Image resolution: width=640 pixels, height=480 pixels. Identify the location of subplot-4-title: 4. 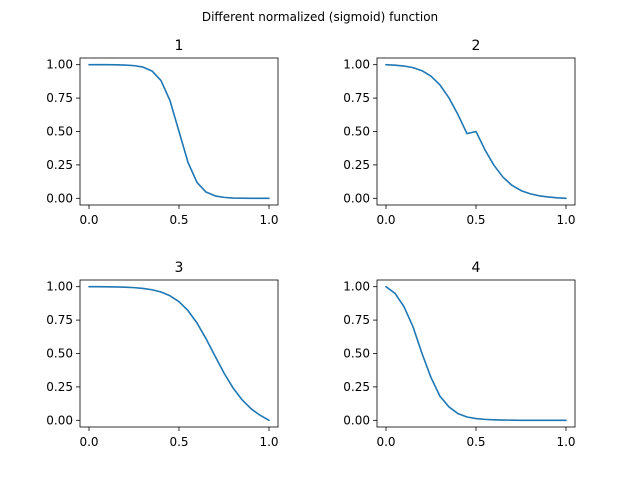
(476, 268).